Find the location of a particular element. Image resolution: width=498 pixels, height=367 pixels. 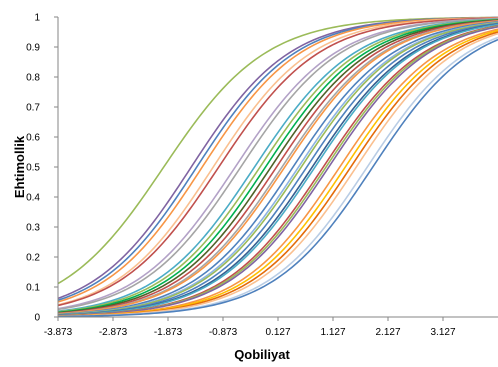

y-tick-label: 0.8 is located at coordinates (33, 78).